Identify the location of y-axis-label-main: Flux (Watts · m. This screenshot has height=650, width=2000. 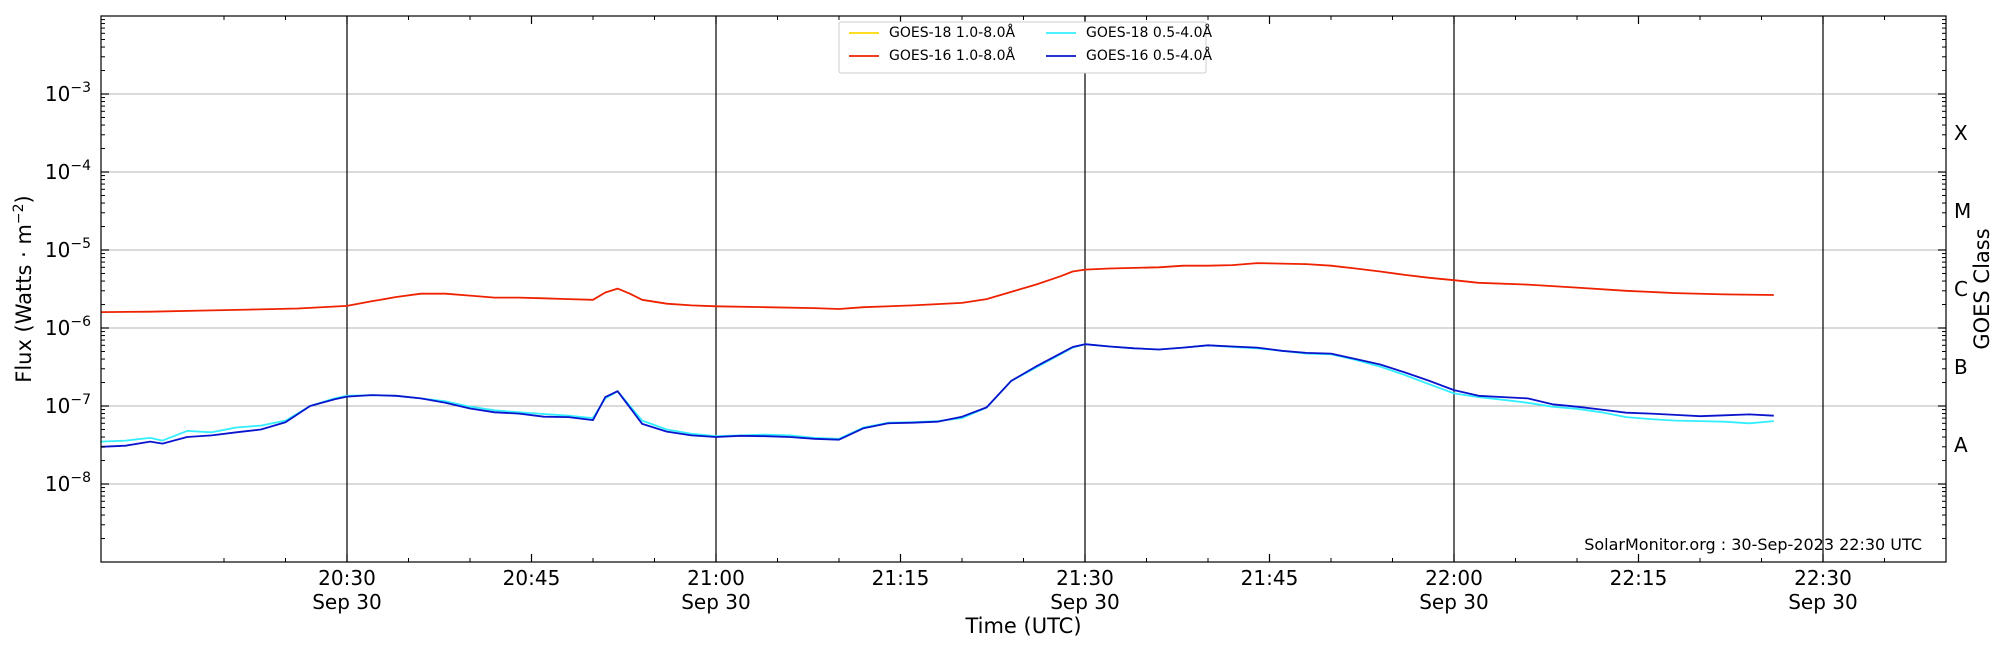
(24, 303).